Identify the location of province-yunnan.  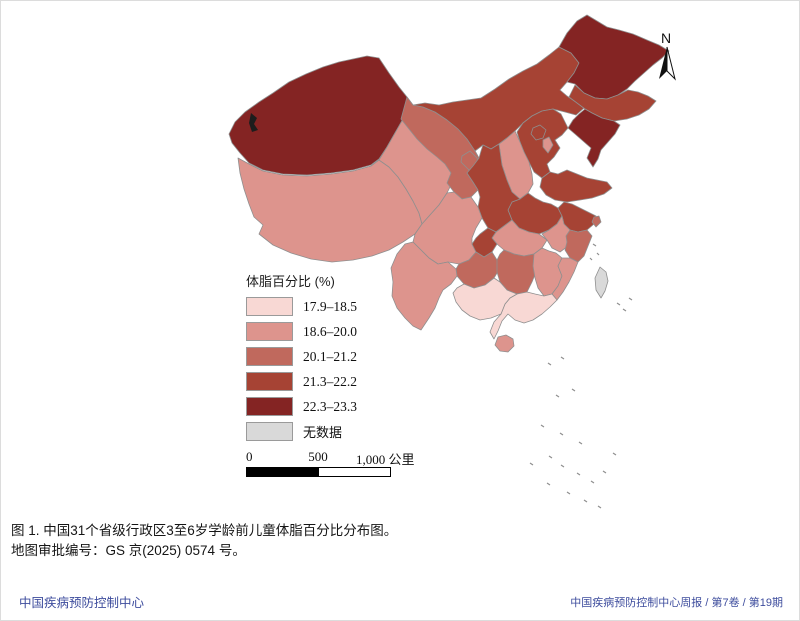
(424, 286).